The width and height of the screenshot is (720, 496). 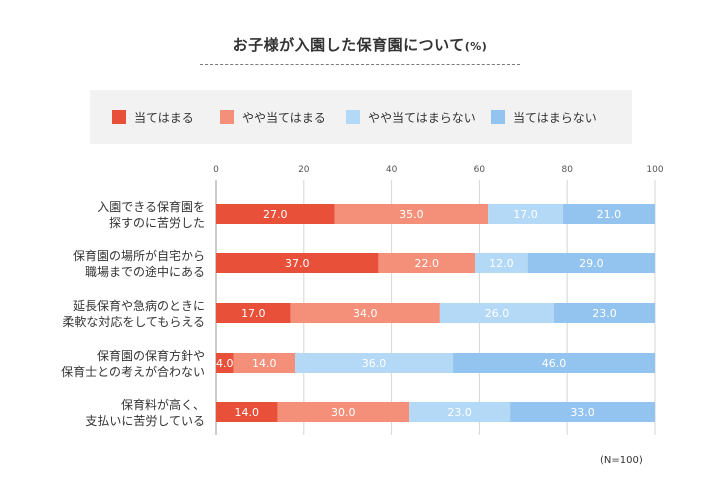 I want to click on data-label: 34.0, so click(x=365, y=313).